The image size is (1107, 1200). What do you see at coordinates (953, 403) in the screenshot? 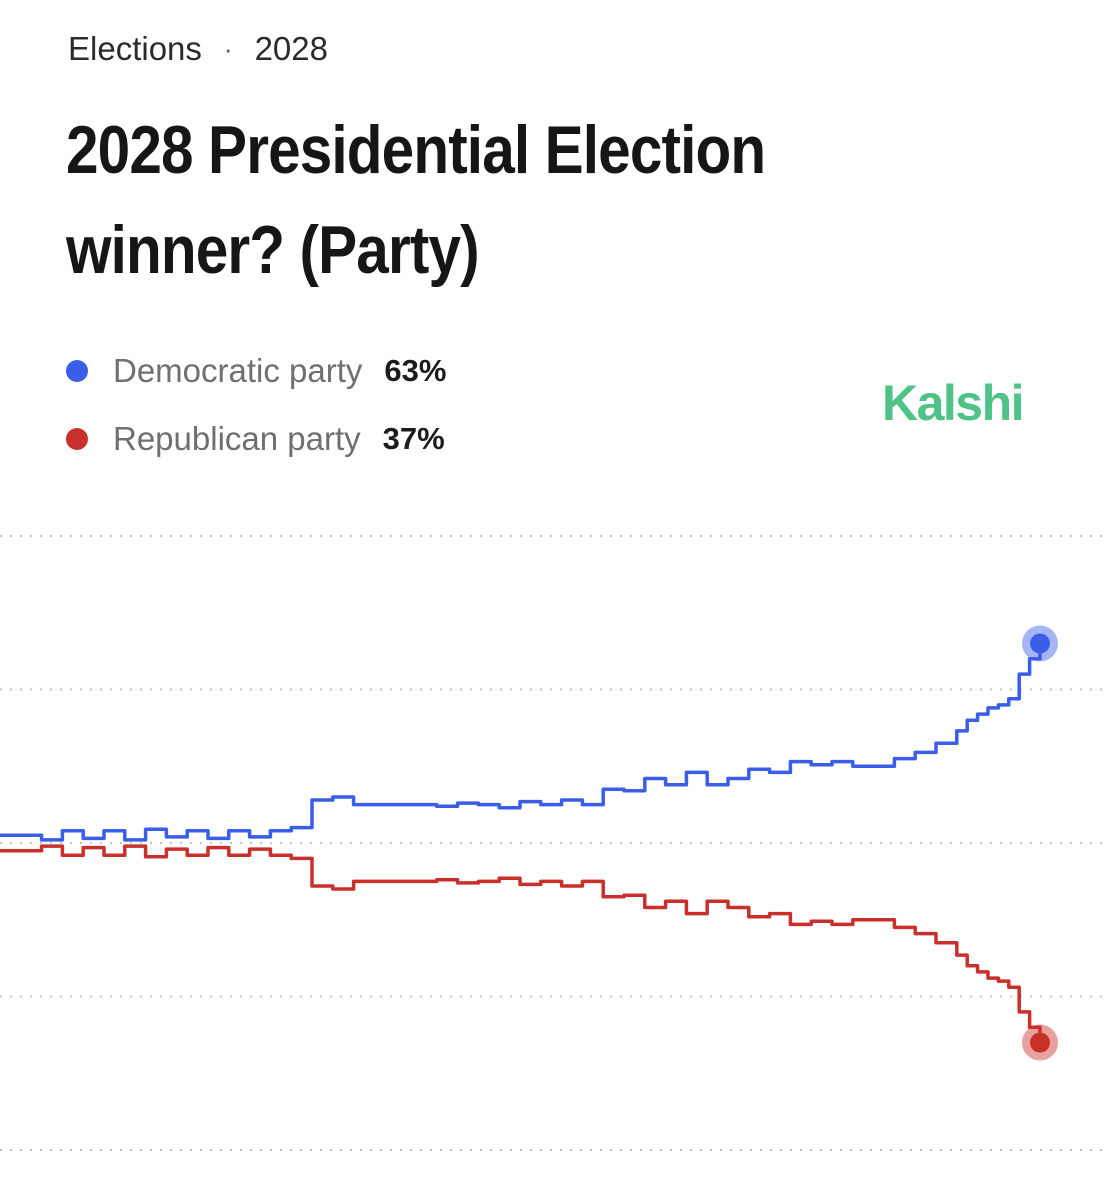
I see `kalshi-logo: Kalshi` at bounding box center [953, 403].